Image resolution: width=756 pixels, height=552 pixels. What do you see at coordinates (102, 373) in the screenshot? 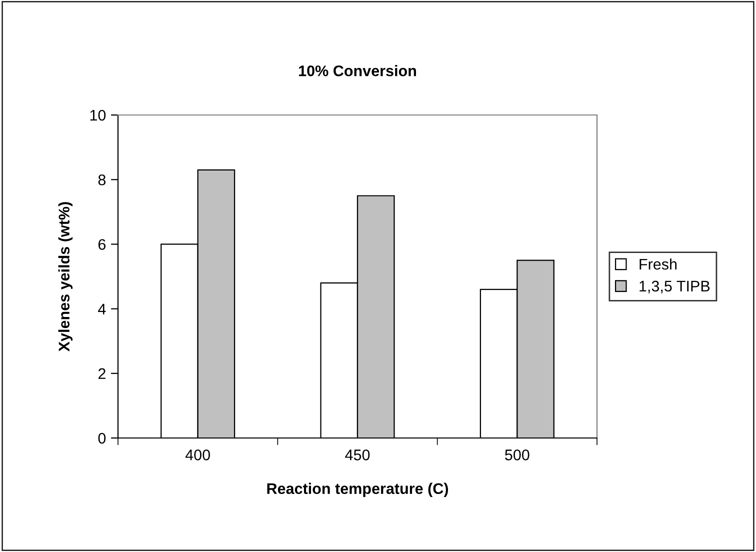
I see `y-tick-label: 2` at bounding box center [102, 373].